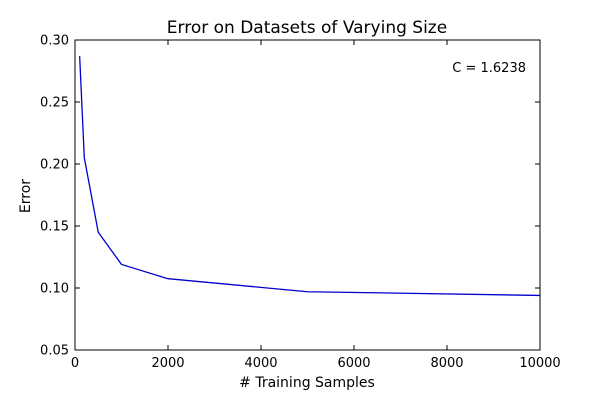  Describe the element at coordinates (54, 227) in the screenshot. I see `y-tick-label: 0.15` at that location.